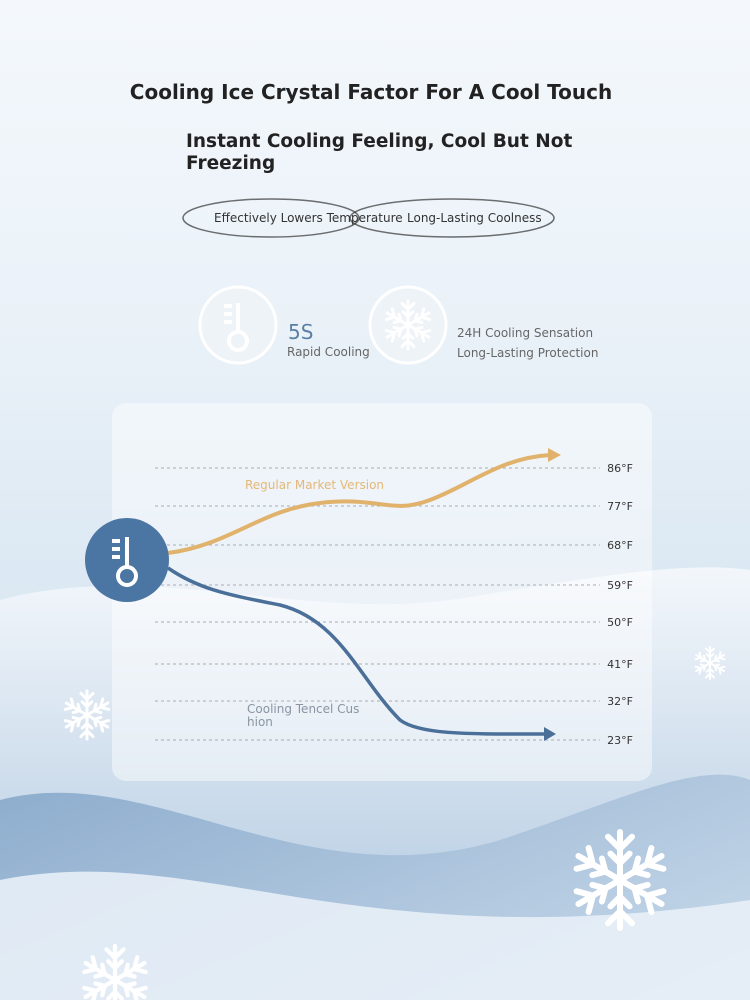 The image size is (750, 1000). I want to click on scale-label: 50°F, so click(620, 622).